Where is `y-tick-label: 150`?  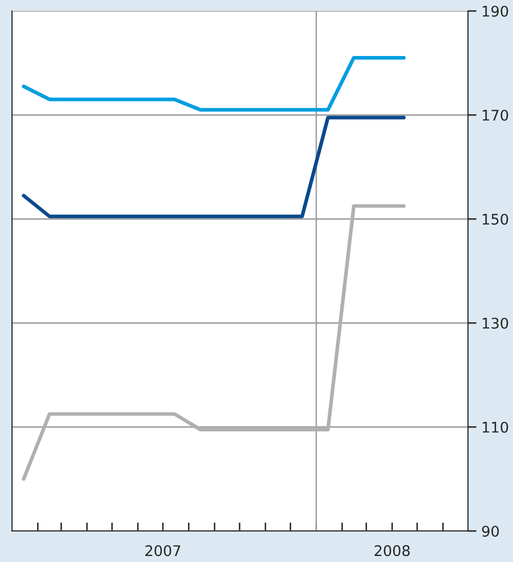
y-tick-label: 150 is located at coordinates (495, 219).